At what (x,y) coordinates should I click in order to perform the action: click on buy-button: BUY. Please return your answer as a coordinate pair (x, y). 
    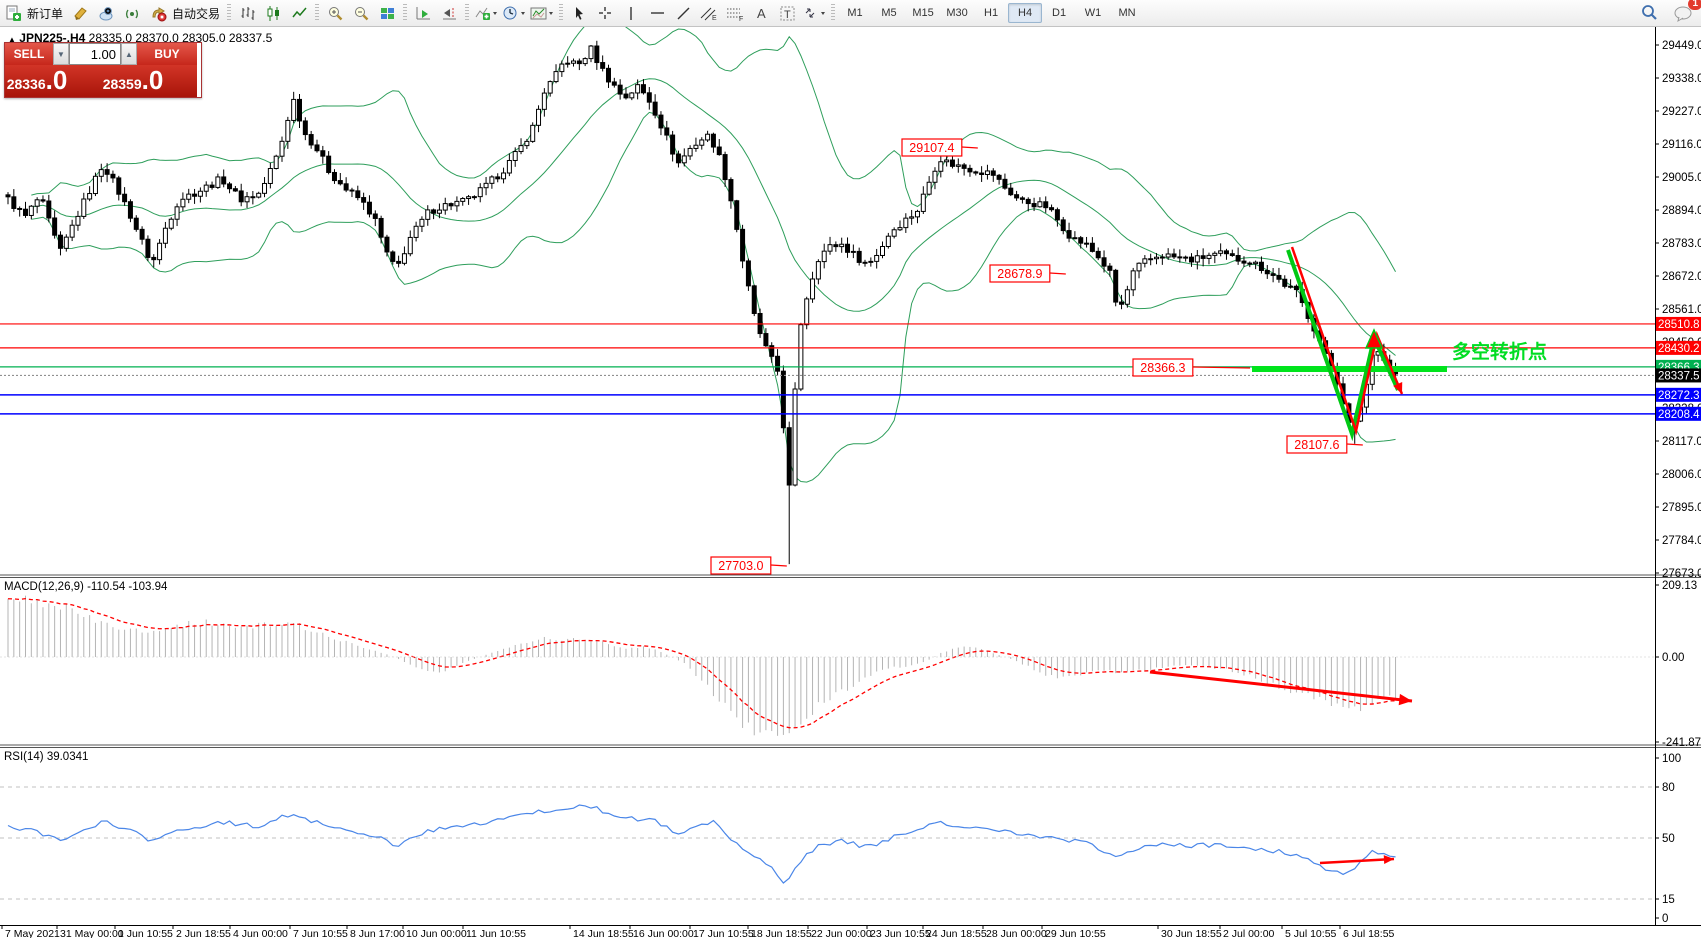
    Looking at the image, I should click on (167, 54).